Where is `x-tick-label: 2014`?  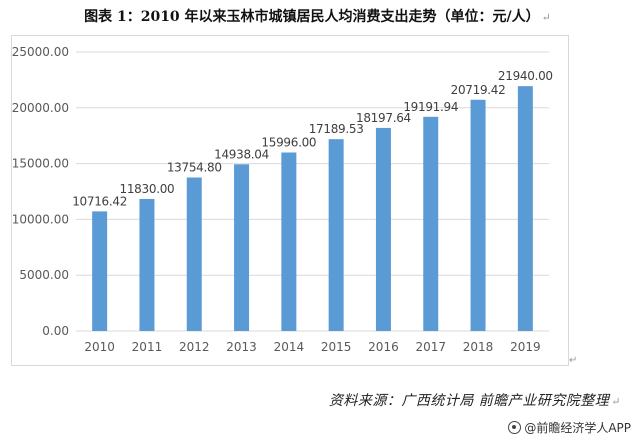 x-tick-label: 2014 is located at coordinates (289, 347).